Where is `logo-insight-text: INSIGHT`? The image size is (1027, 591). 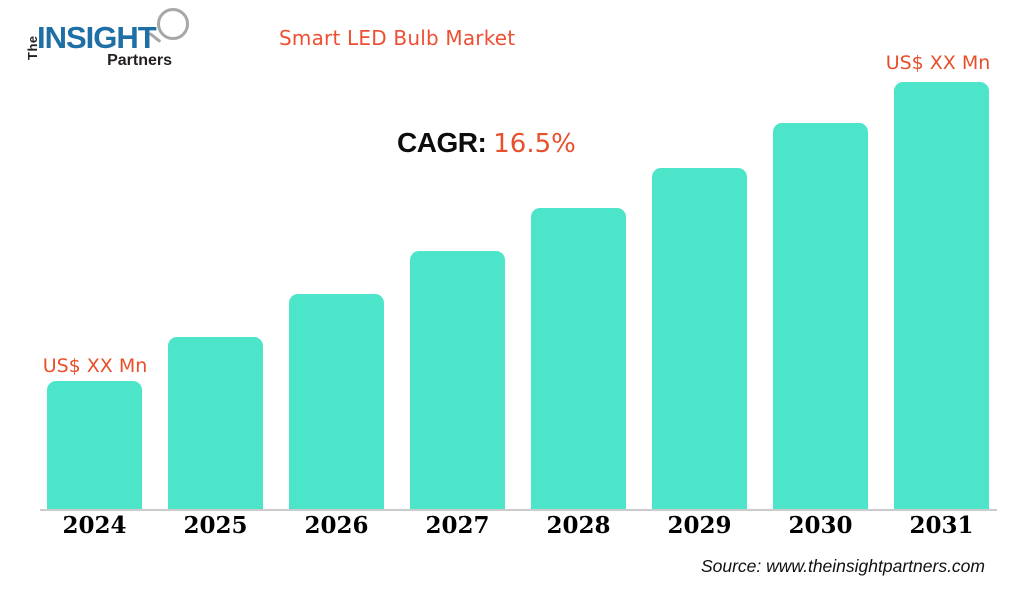 logo-insight-text: INSIGHT is located at coordinates (97, 37).